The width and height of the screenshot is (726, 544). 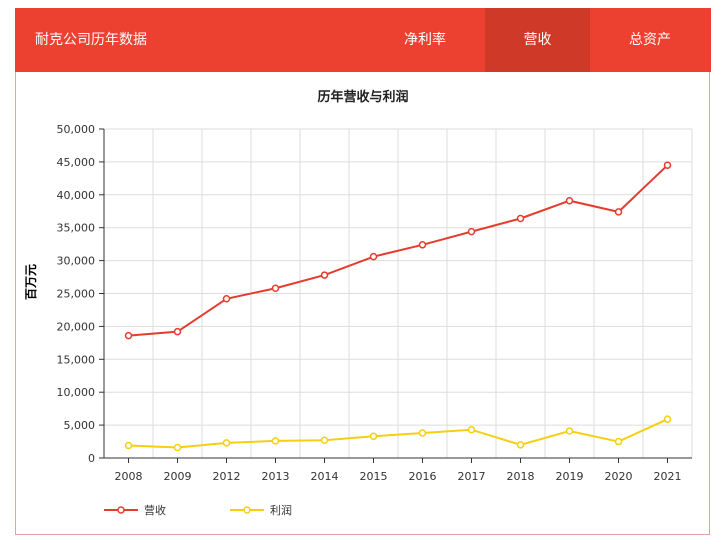 I want to click on x-tick-label: 2012, so click(x=227, y=476).